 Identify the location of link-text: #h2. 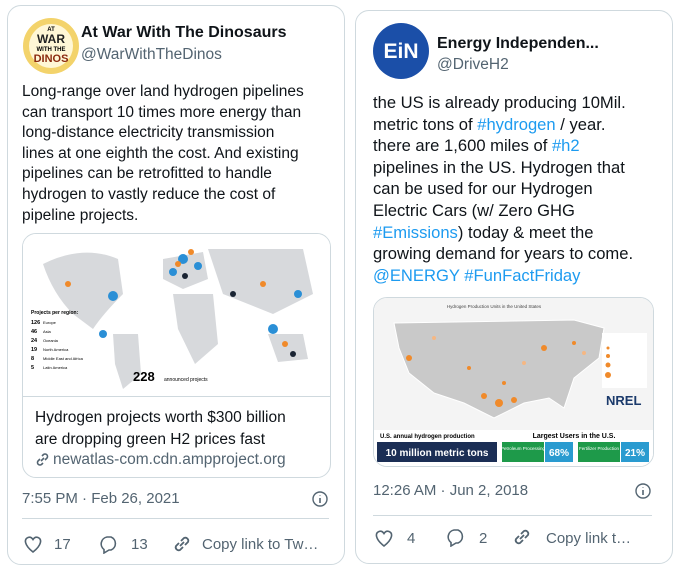
(565, 146).